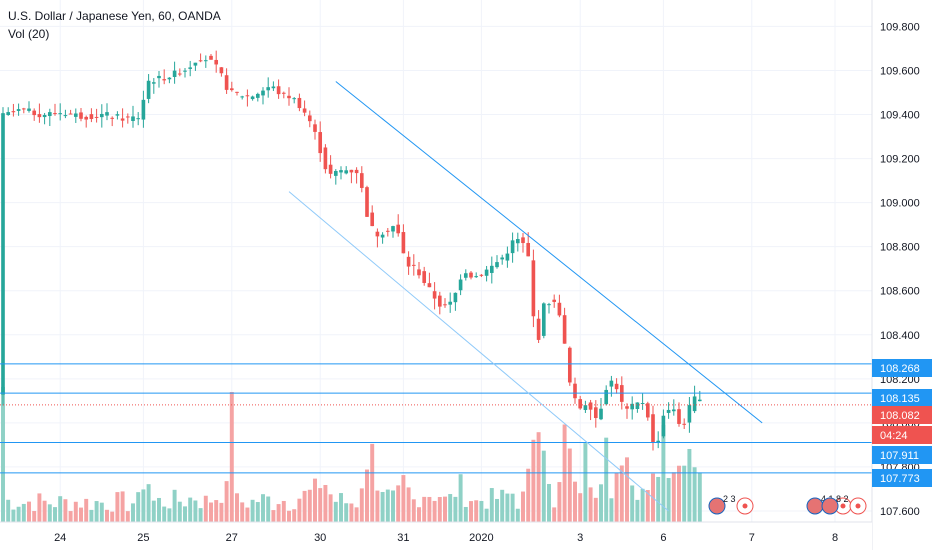  What do you see at coordinates (894, 436) in the screenshot?
I see `price-label-text: 04:24` at bounding box center [894, 436].